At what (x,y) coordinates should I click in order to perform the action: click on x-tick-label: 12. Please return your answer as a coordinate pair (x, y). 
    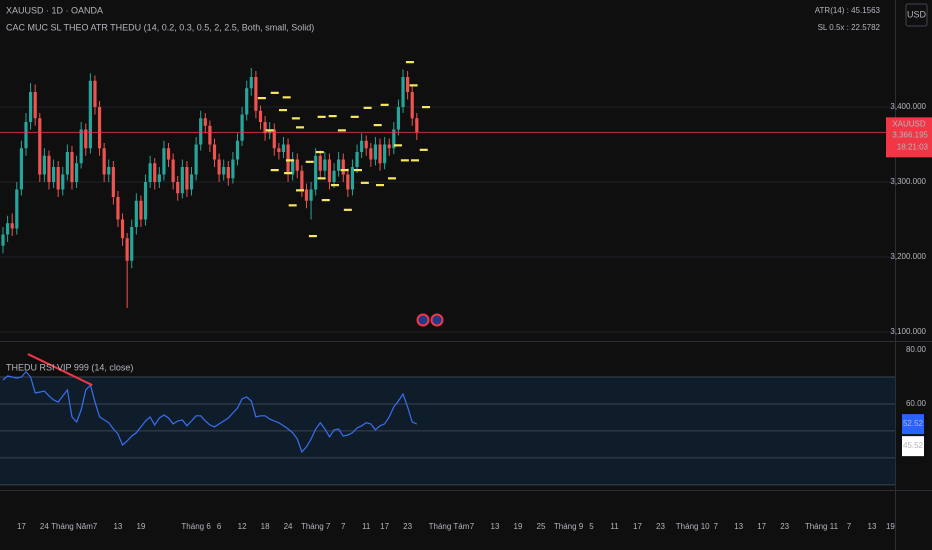
    Looking at the image, I should click on (242, 526).